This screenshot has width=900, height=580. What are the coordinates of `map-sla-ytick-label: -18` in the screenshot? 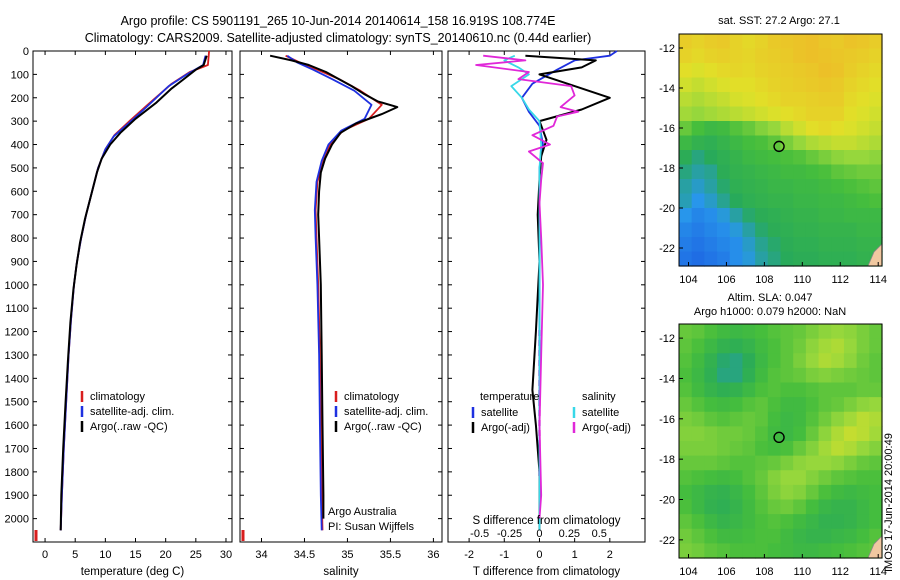 It's located at (667, 460).